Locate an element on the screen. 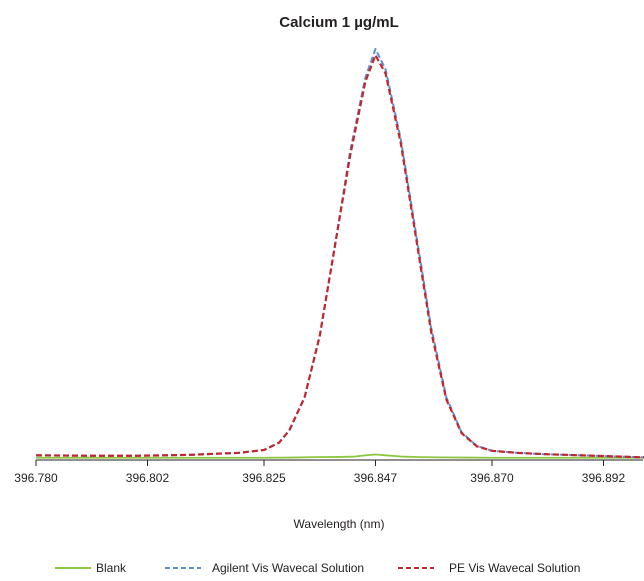 This screenshot has width=644, height=581. x-tick-label: 396.870 is located at coordinates (492, 478).